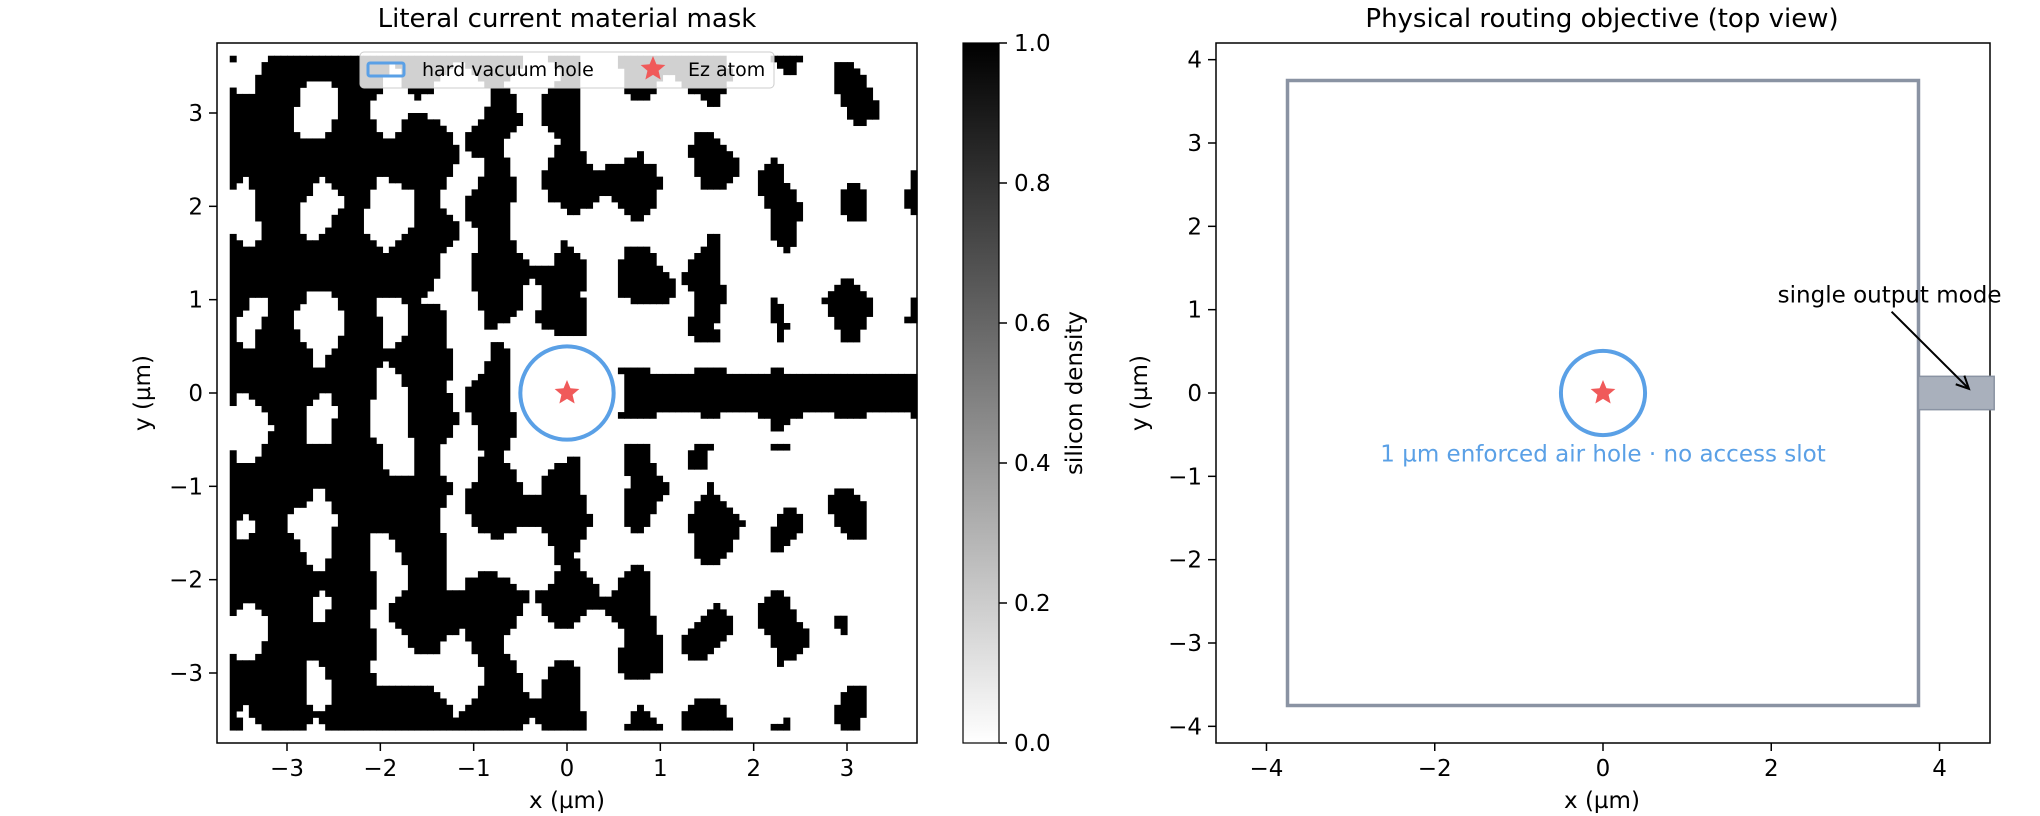 The width and height of the screenshot is (2040, 816). I want to click on mask-legend: hard vacuum hole Ez atom, so click(567, 70).